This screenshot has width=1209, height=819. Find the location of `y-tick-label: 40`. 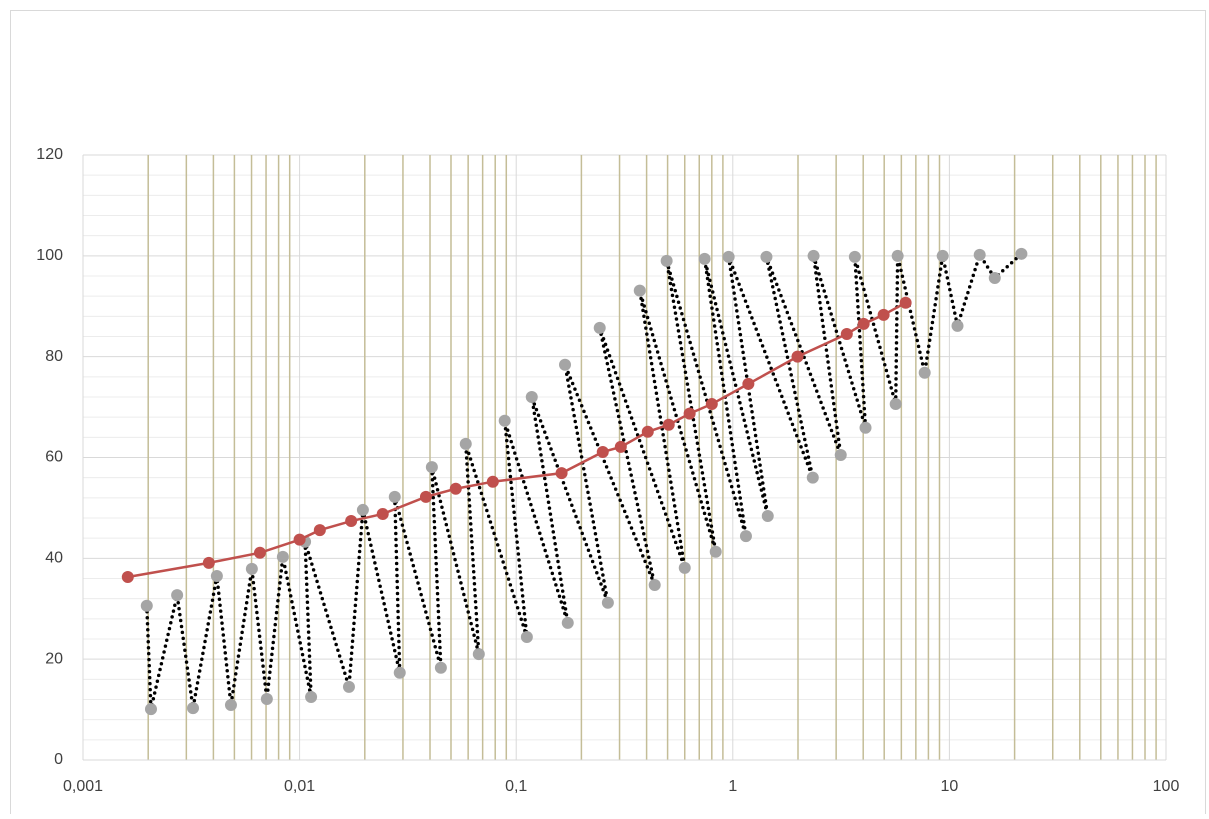

y-tick-label: 40 is located at coordinates (54, 558).